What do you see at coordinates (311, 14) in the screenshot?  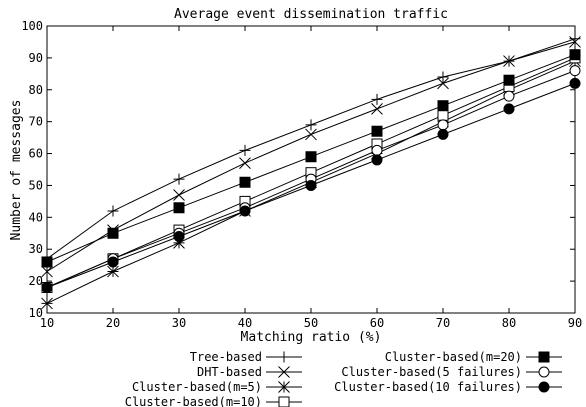 I see `chart-title: Average event dissemination traffic` at bounding box center [311, 14].